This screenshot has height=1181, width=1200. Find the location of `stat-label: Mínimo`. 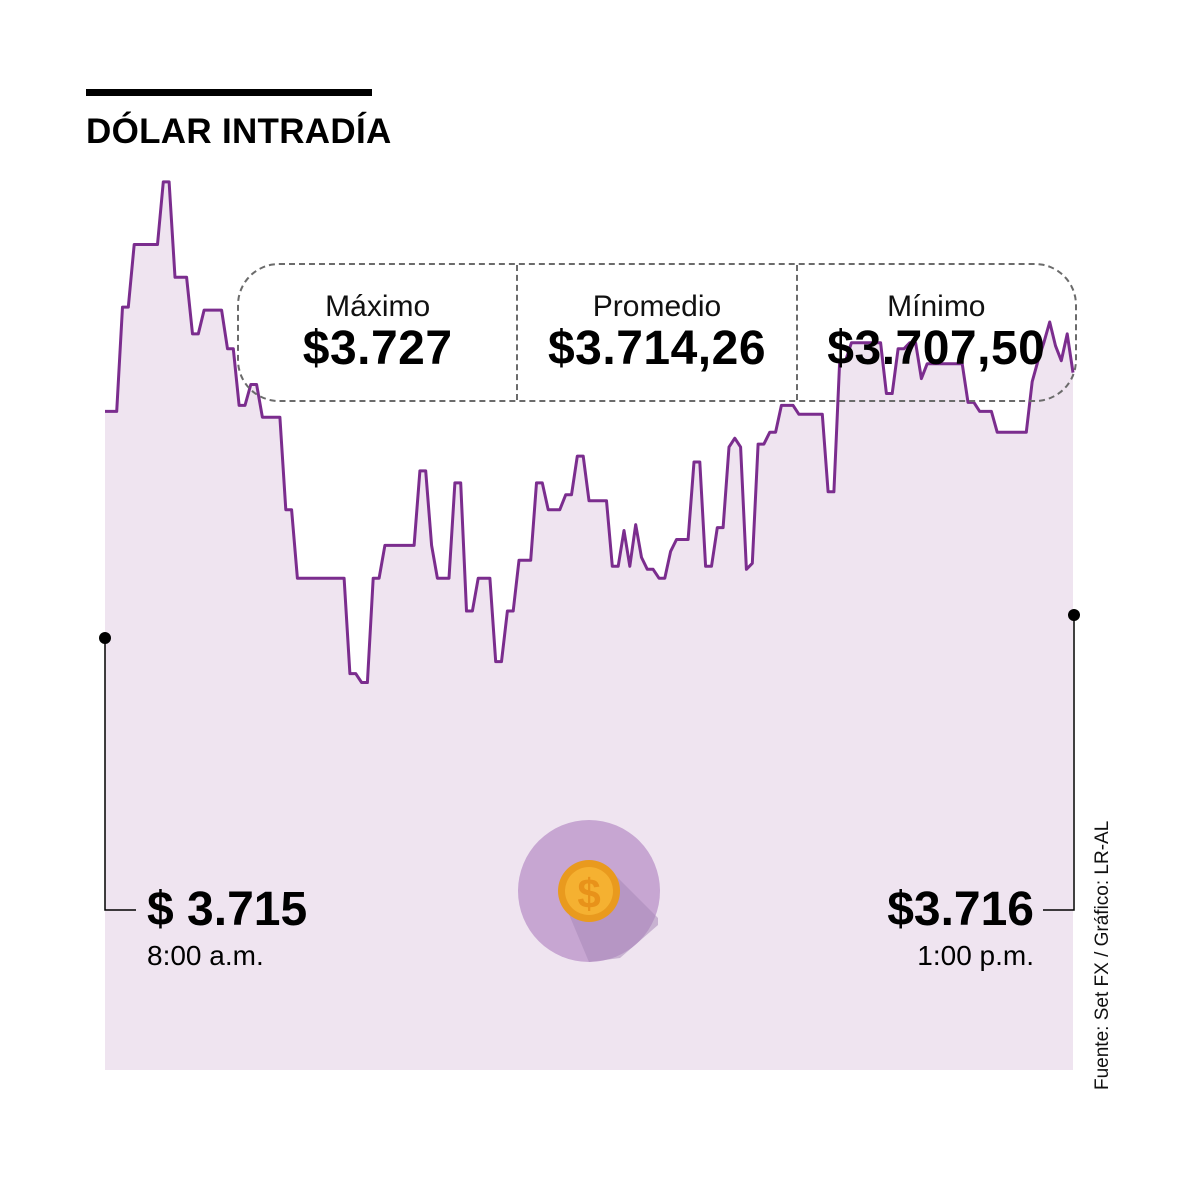

stat-label: Mínimo is located at coordinates (936, 306).